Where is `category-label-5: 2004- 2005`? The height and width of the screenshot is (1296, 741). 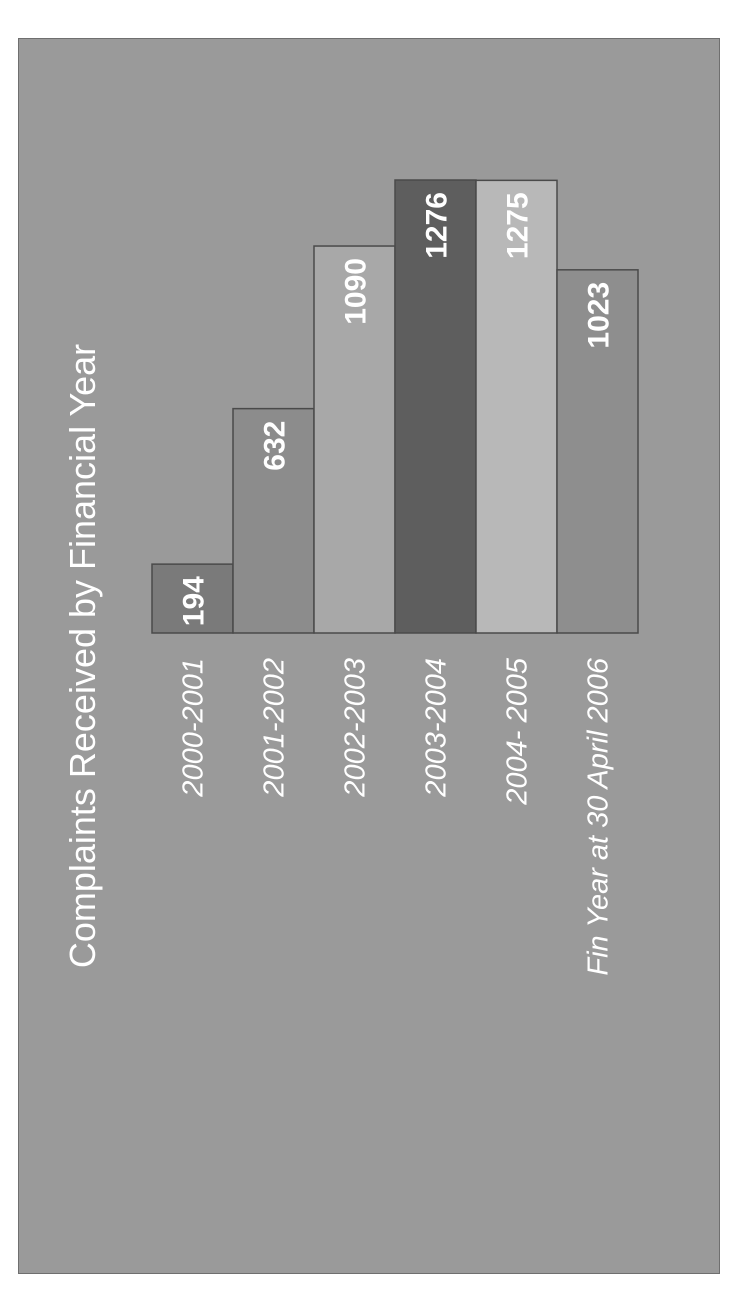
category-label-5: 2004- 2005 is located at coordinates (518, 731).